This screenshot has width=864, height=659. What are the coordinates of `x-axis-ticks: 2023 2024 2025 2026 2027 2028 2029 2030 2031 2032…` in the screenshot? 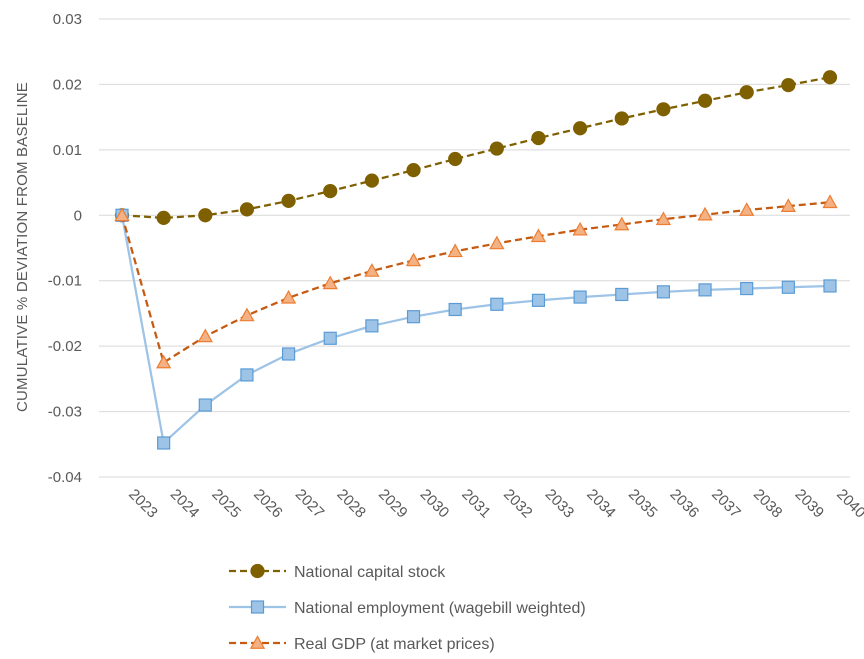 It's located at (494, 504).